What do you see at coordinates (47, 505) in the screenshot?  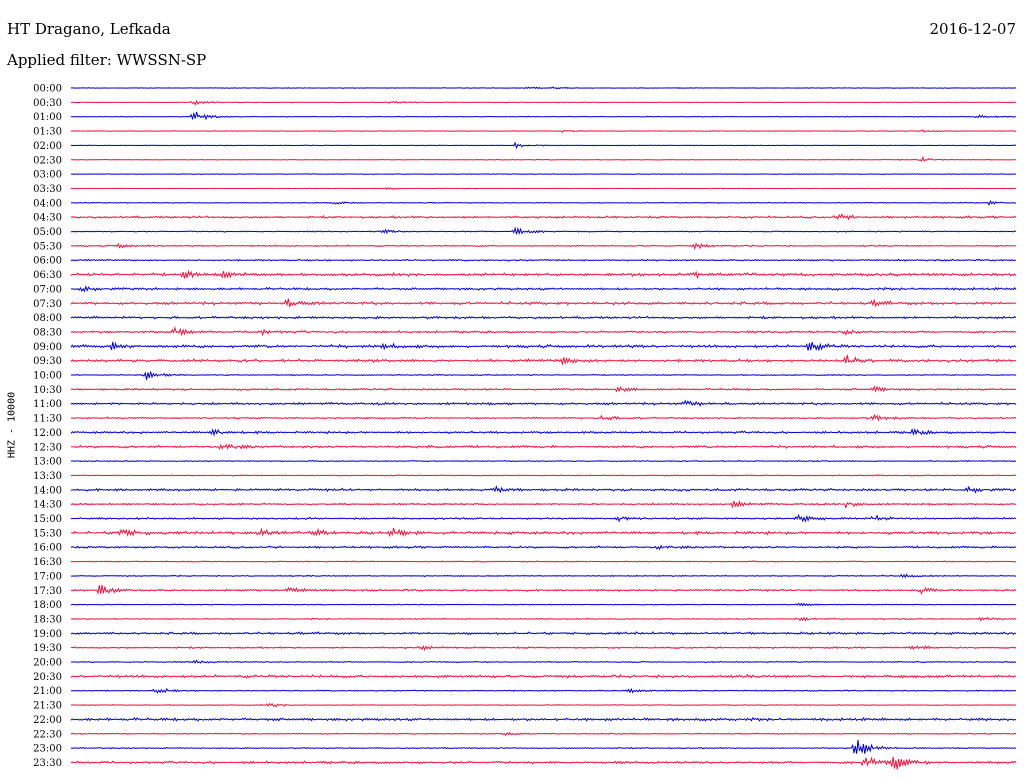 I see `hour-label-1430: 14:30` at bounding box center [47, 505].